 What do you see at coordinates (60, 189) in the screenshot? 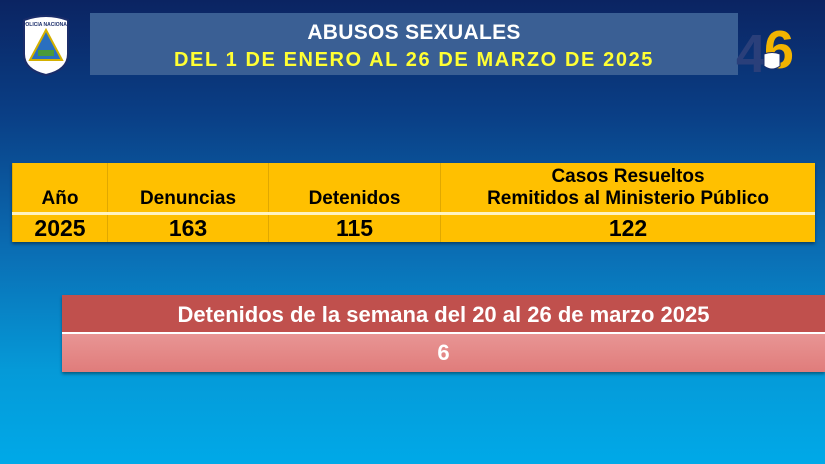
I see `header-year: Año` at bounding box center [60, 189].